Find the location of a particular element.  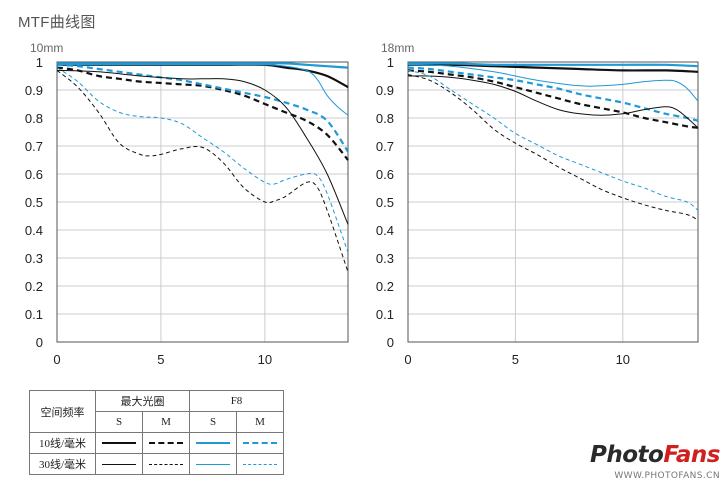

watermark-url: WWW.PHOTOFANS.CN is located at coordinates (667, 476).